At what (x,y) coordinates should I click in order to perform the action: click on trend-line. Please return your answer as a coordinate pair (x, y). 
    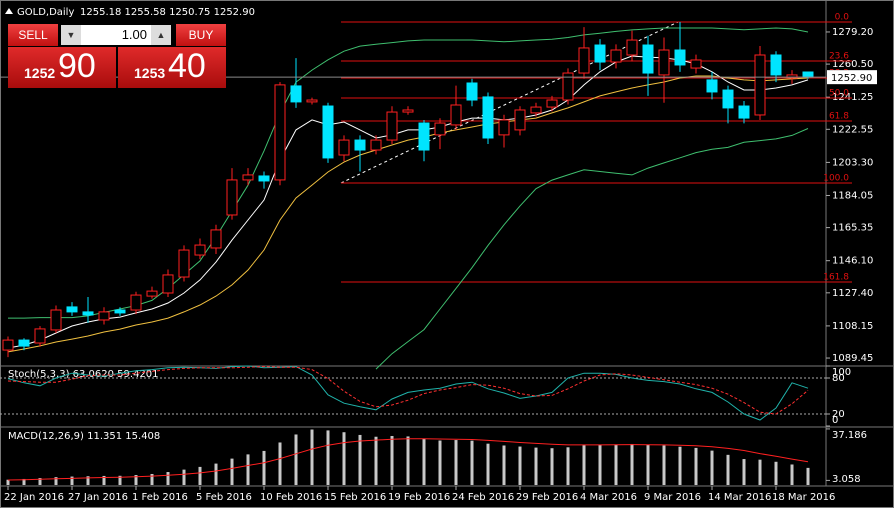
    Looking at the image, I should click on (509, 102).